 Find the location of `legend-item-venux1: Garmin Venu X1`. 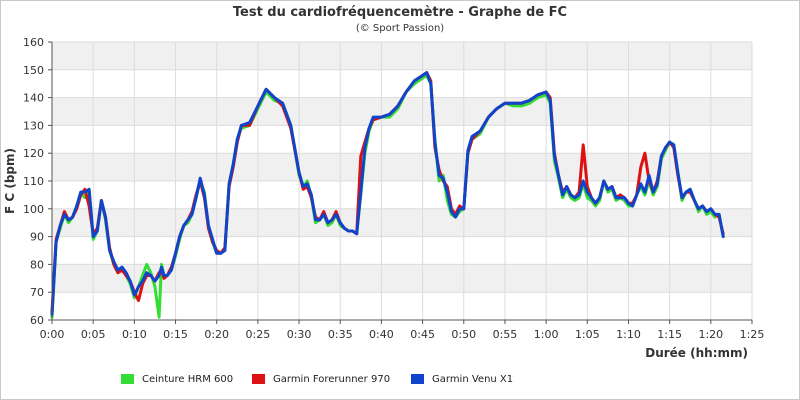

legend-item-venux1: Garmin Venu X1 is located at coordinates (462, 379).